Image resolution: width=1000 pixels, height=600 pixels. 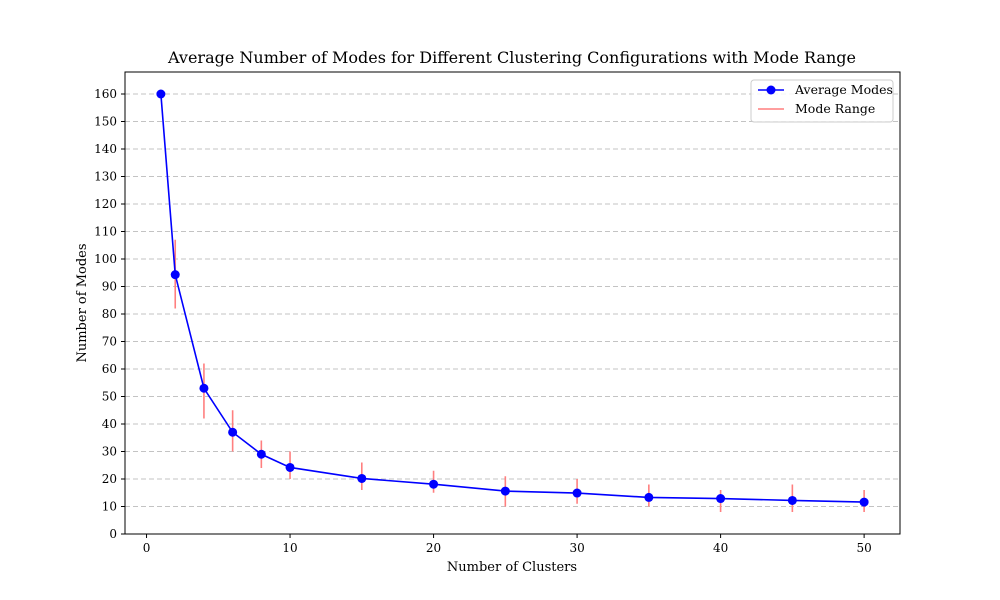 I want to click on y-tick-label: 110, so click(x=105, y=232).